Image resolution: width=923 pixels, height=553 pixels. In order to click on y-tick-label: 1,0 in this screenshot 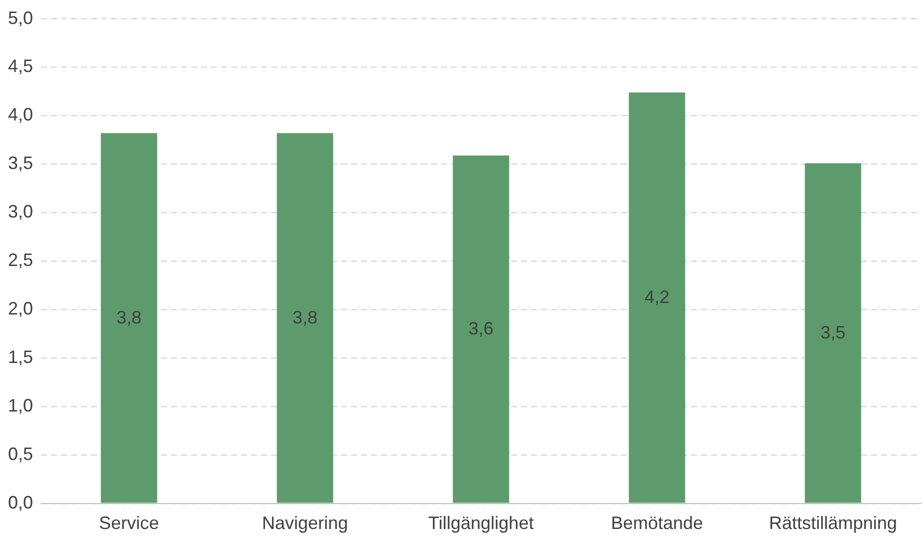, I will do `click(21, 405)`.